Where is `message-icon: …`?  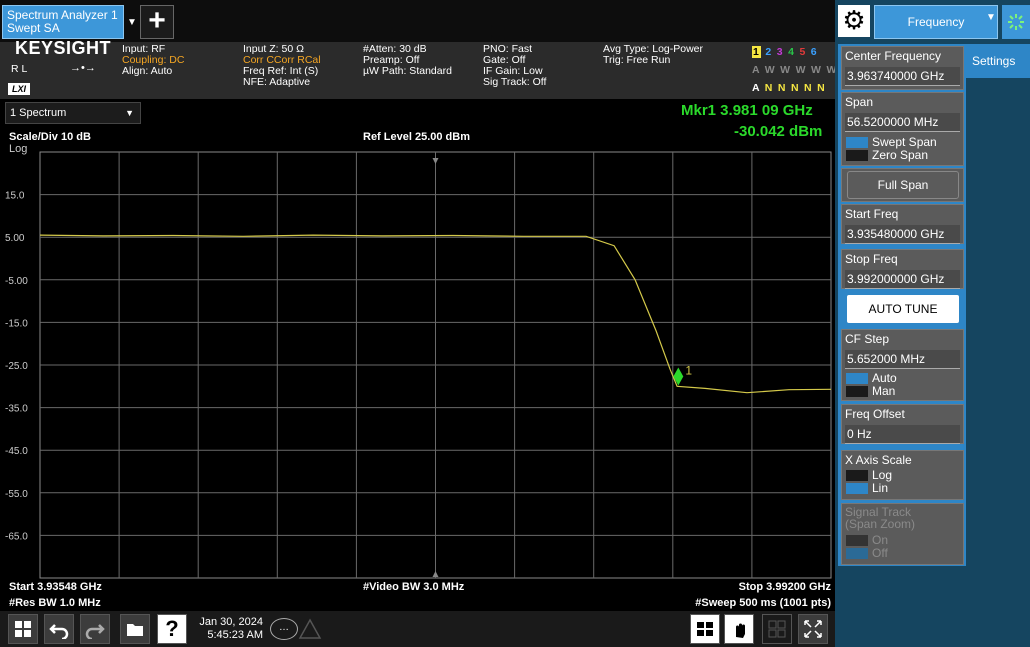
message-icon: … is located at coordinates (284, 629).